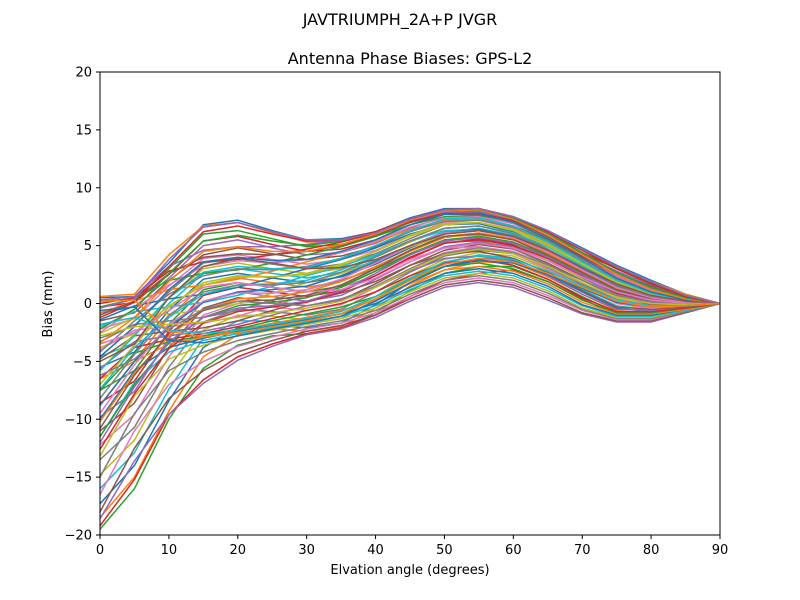 The height and width of the screenshot is (600, 800). Describe the element at coordinates (82, 362) in the screenshot. I see `y-tick-label: −5` at that location.